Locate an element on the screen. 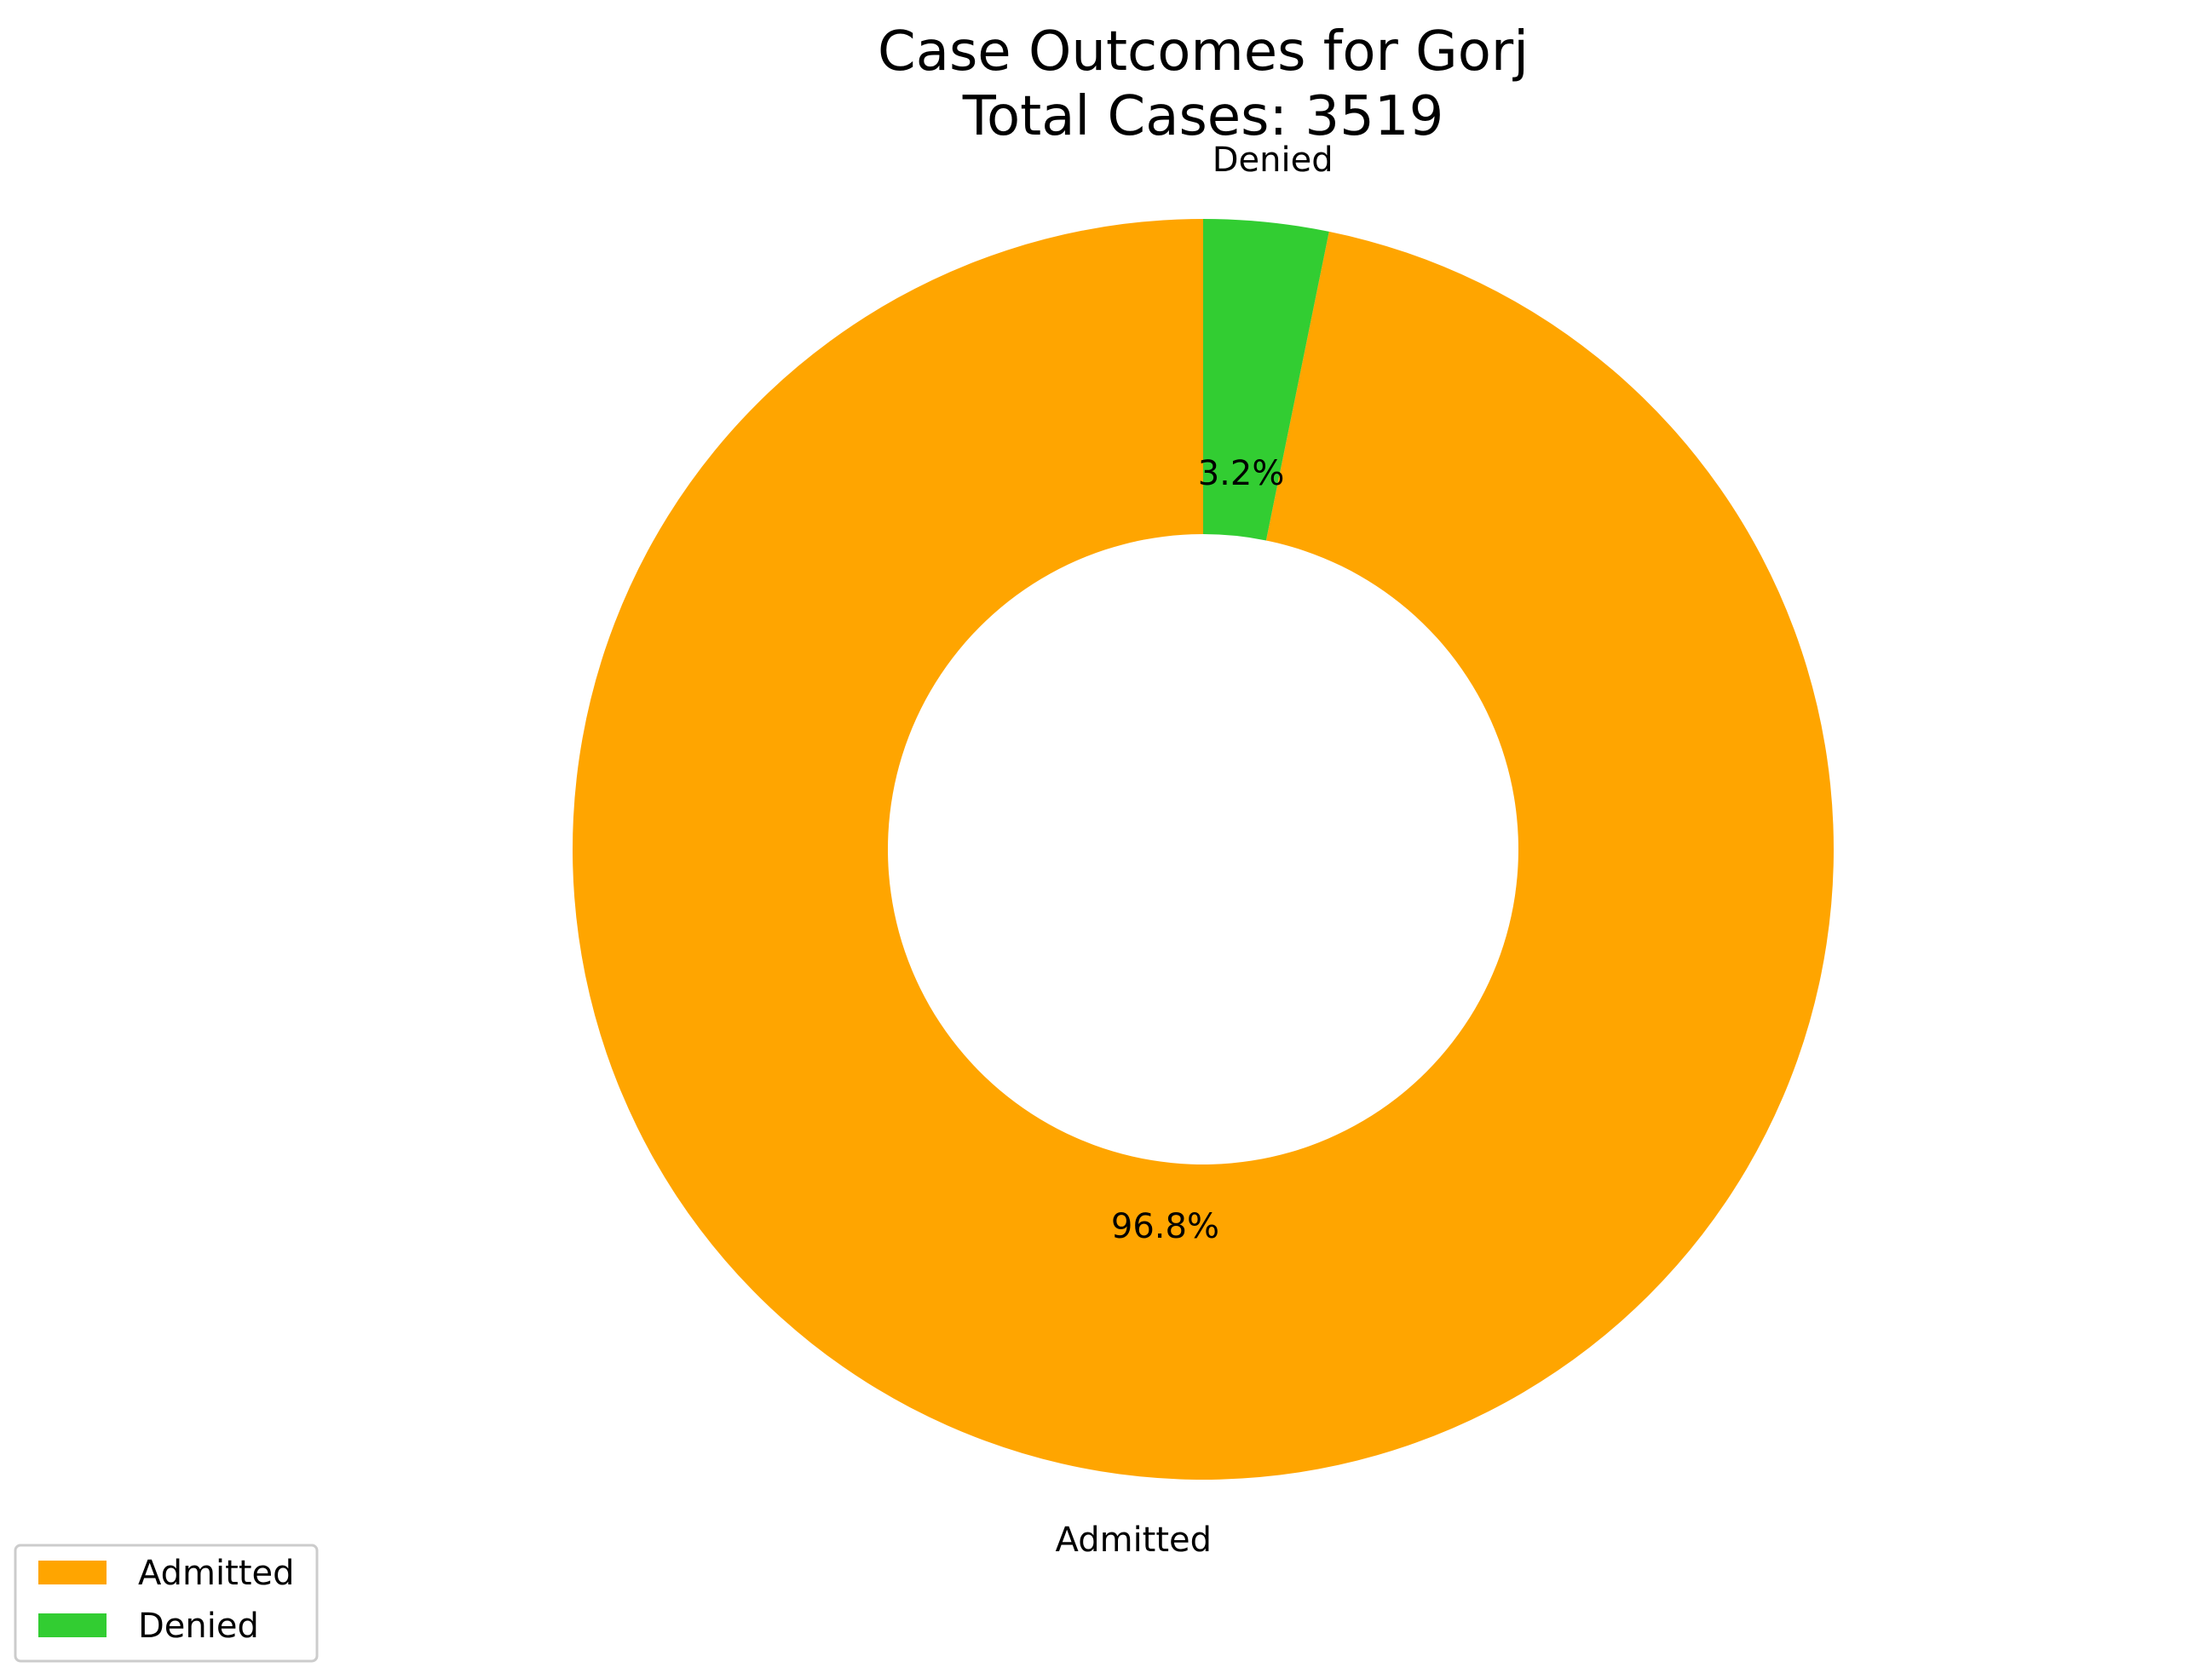  legend-swatch-denied is located at coordinates (72, 1625).